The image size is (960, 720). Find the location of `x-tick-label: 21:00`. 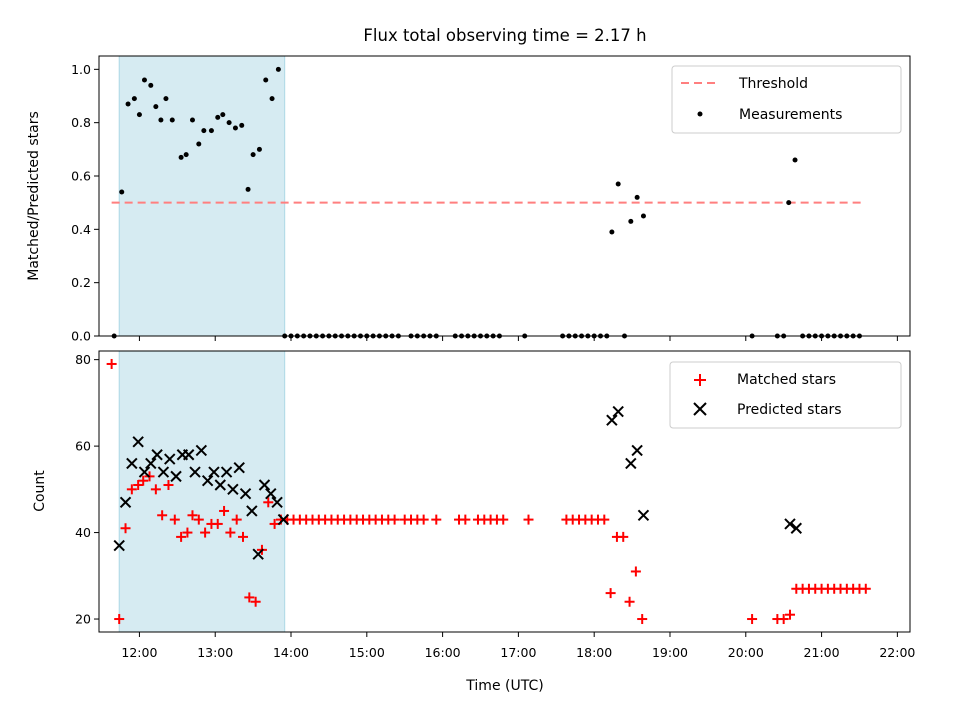

x-tick-label: 21:00 is located at coordinates (822, 652).